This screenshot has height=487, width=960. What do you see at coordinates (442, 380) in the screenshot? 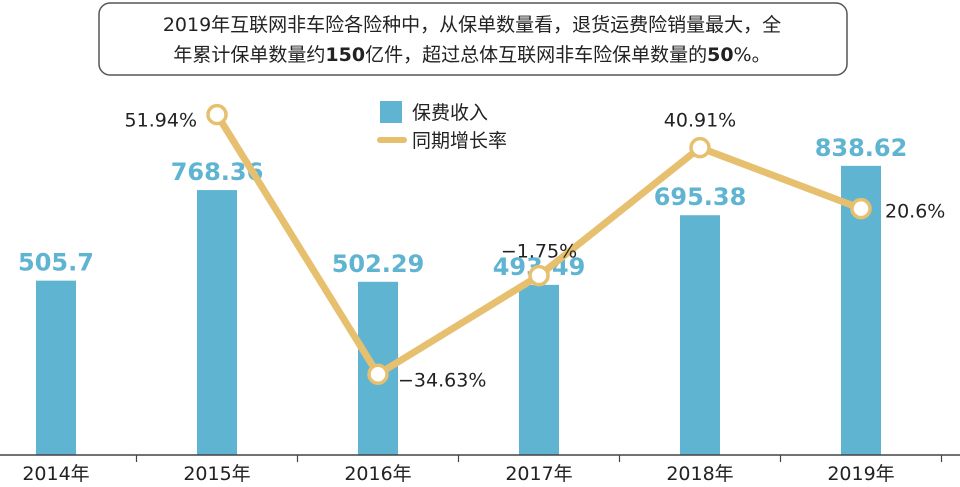
I see `growth-value-label: −34.63%` at bounding box center [442, 380].